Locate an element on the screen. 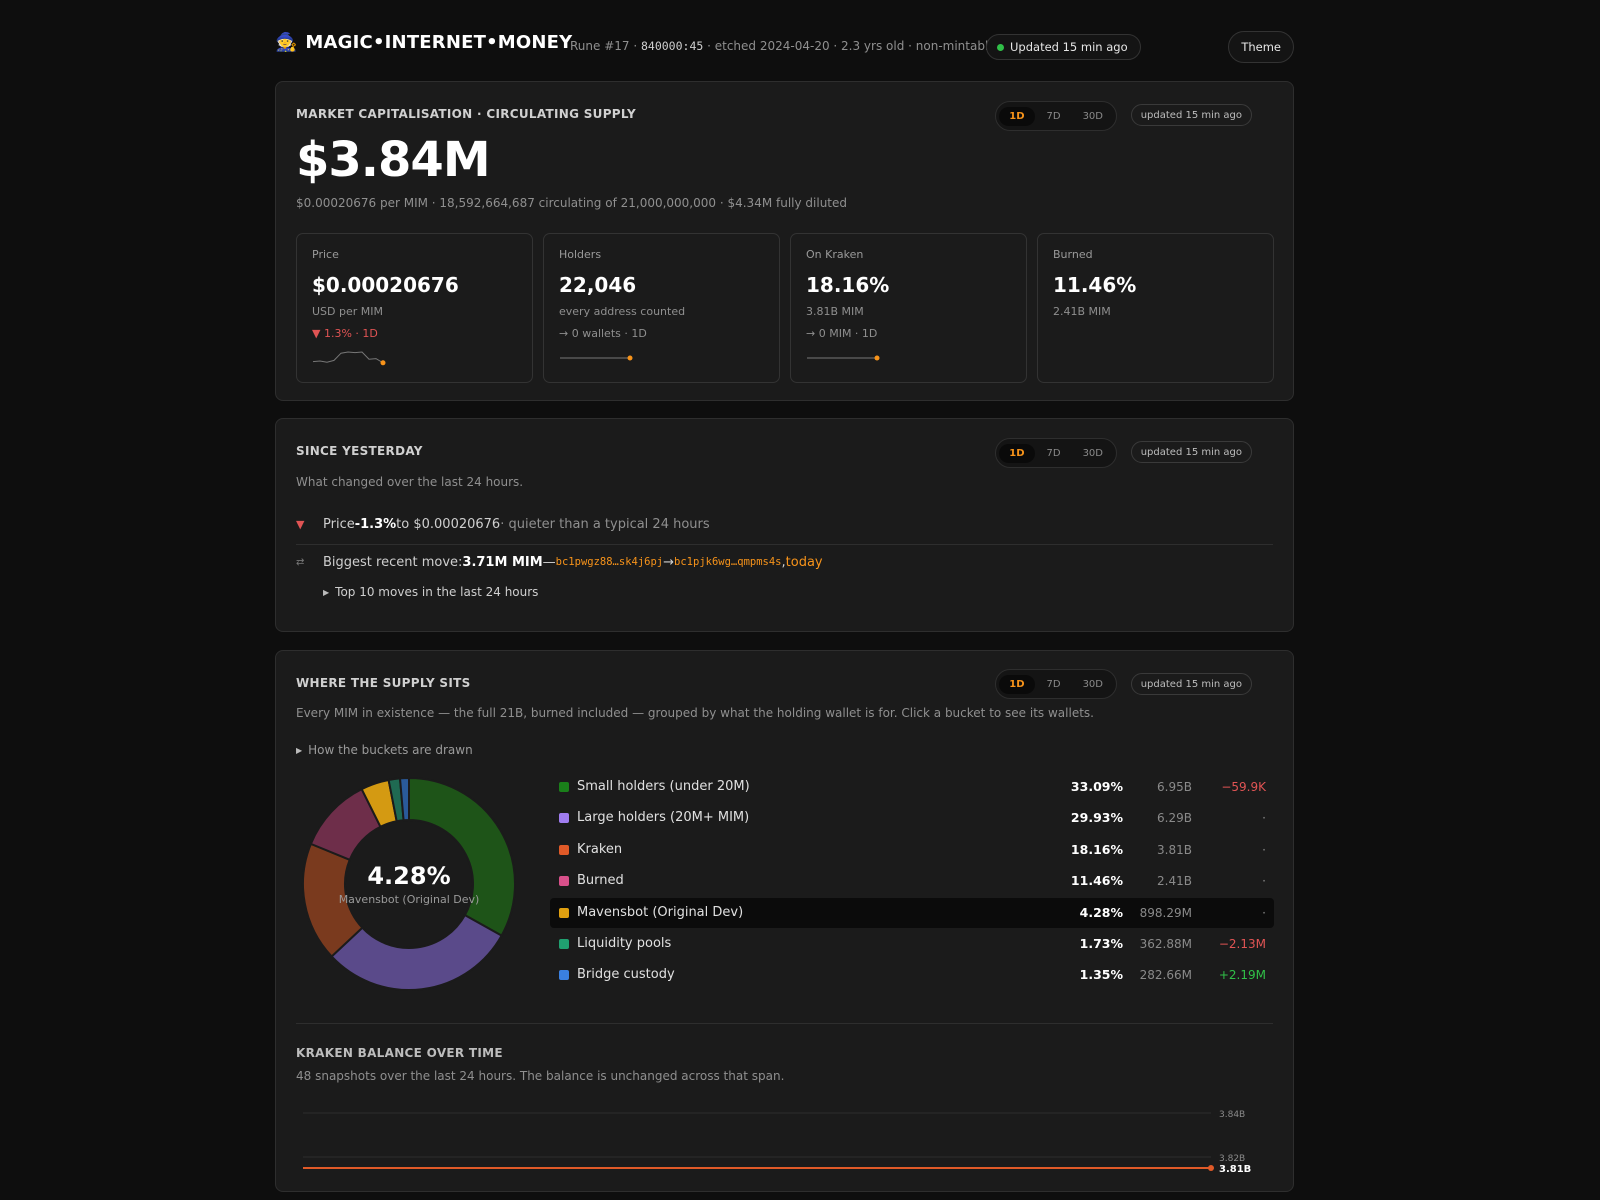 This screenshot has height=1200, width=1600. transfer-icon: ⇄ is located at coordinates (300, 562).